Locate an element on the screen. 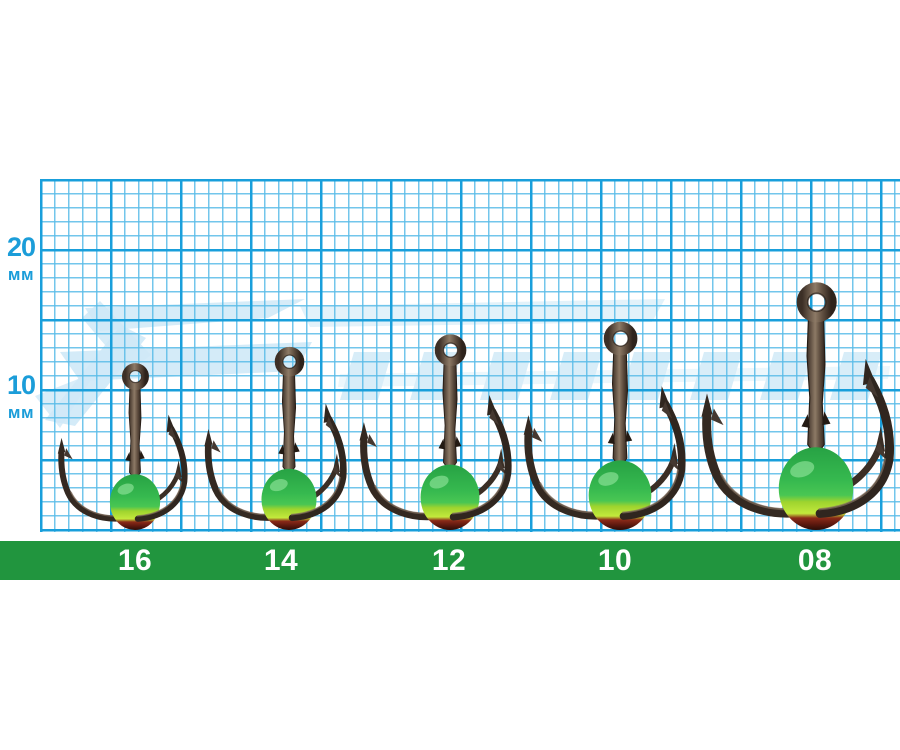 The width and height of the screenshot is (900, 750). ruler-mark-value: 10 is located at coordinates (21, 385).